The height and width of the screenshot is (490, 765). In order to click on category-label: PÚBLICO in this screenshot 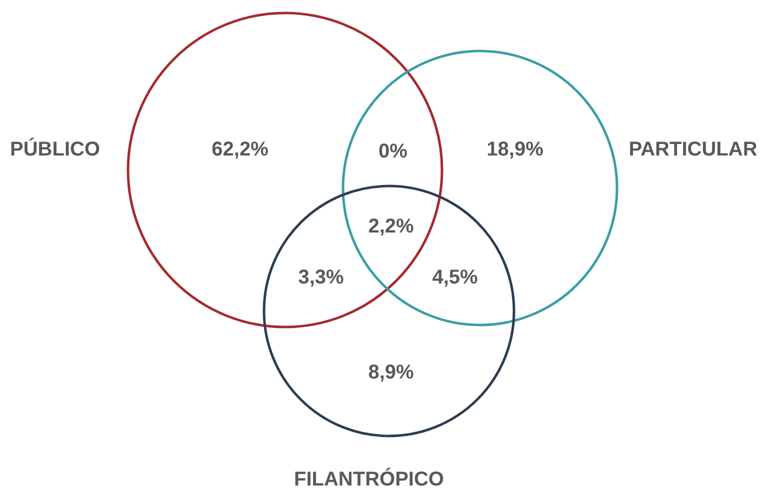, I will do `click(55, 149)`.